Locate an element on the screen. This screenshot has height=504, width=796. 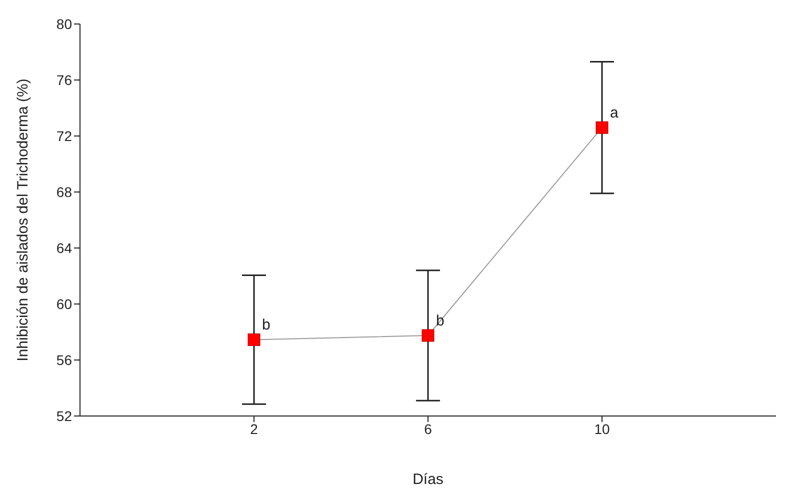
y-tick-label: 80 is located at coordinates (64, 24).